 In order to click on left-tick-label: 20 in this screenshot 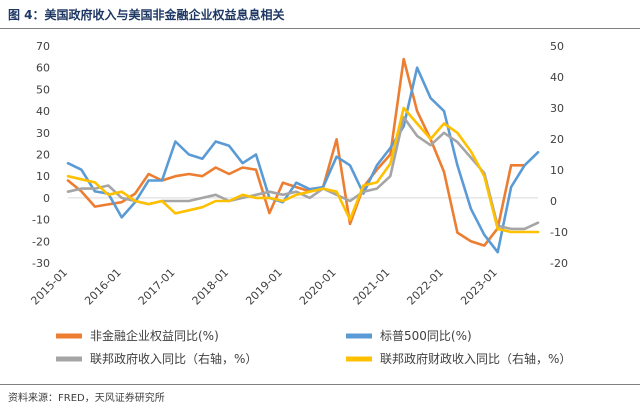, I will do `click(43, 155)`.